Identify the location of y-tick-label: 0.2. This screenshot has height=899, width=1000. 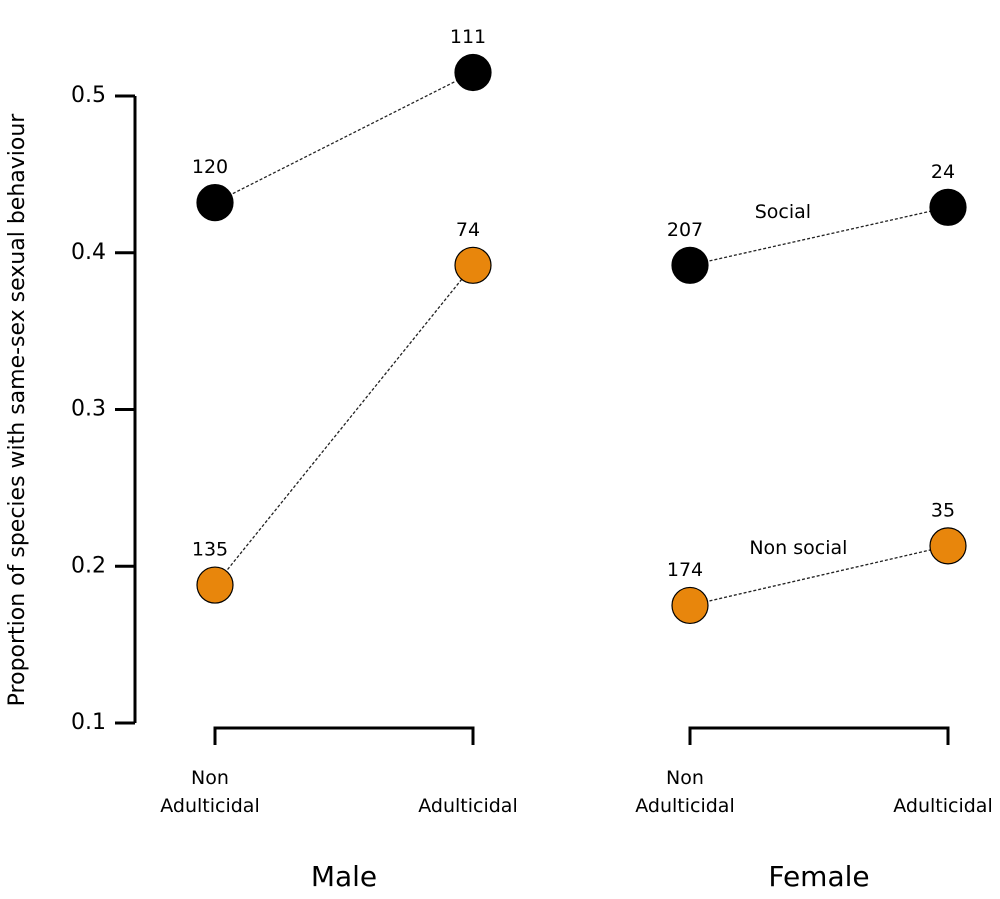
(88, 565).